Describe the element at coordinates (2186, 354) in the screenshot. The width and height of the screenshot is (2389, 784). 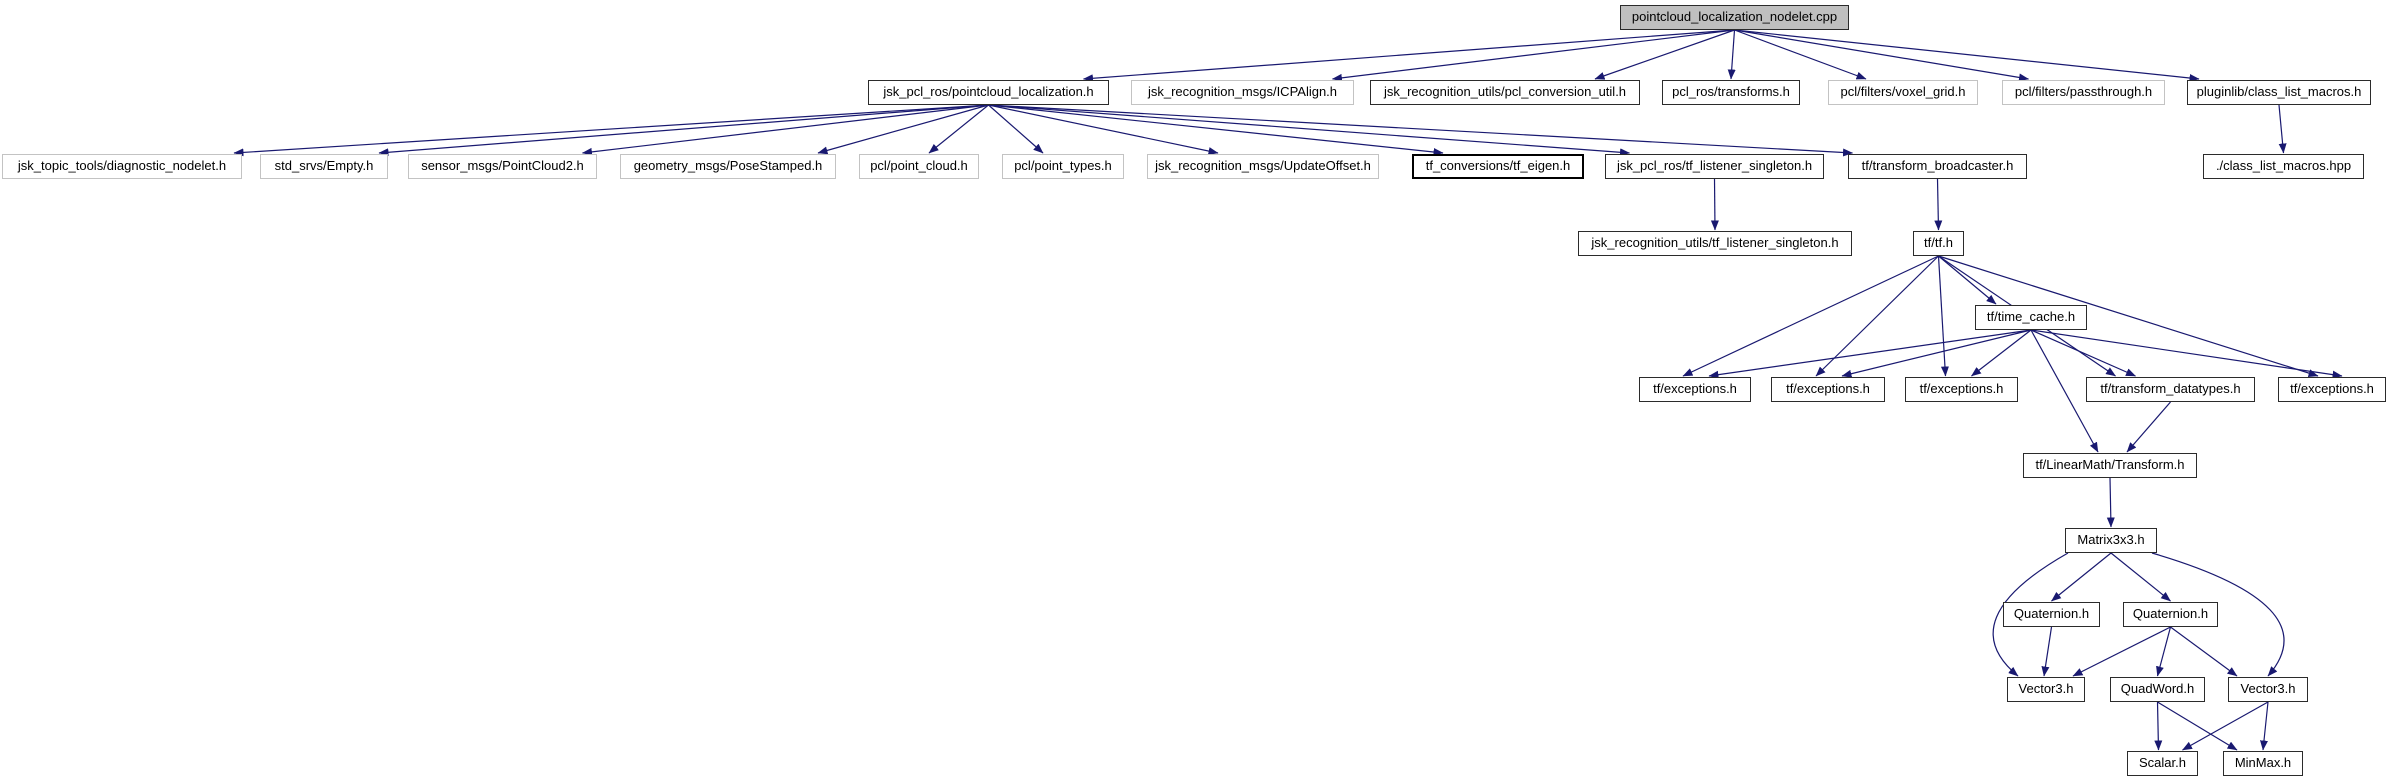
I see `edge-tc-to-exc4` at that location.